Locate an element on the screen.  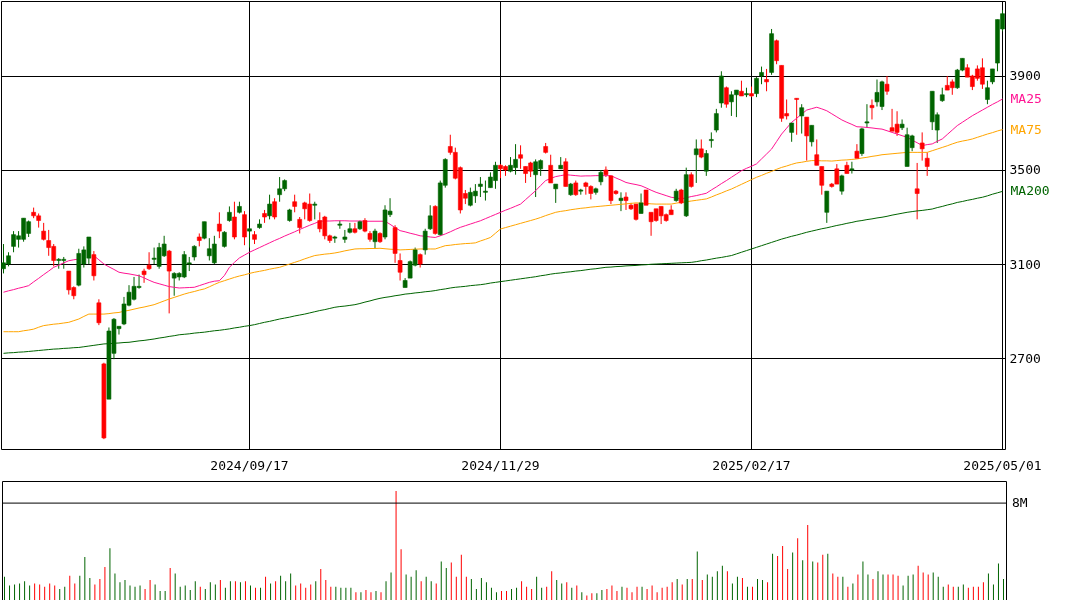
series-label: MA200 is located at coordinates (1030, 191).